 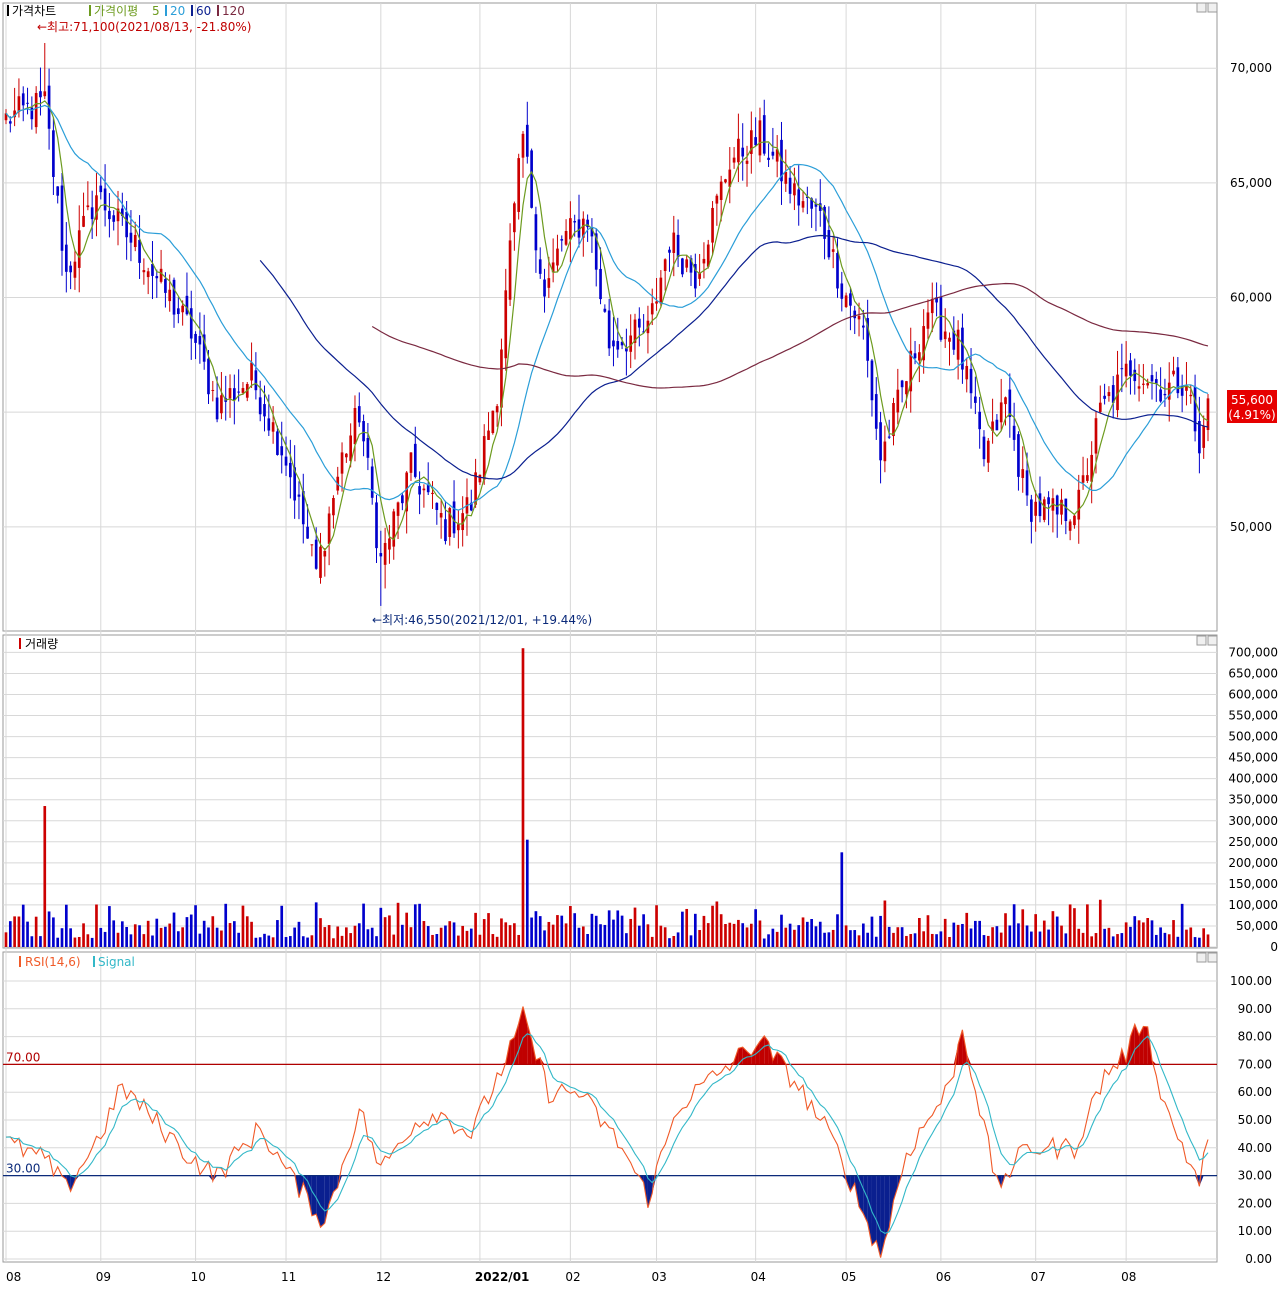 I want to click on price-tick-label: 50,000, so click(x=1251, y=527).